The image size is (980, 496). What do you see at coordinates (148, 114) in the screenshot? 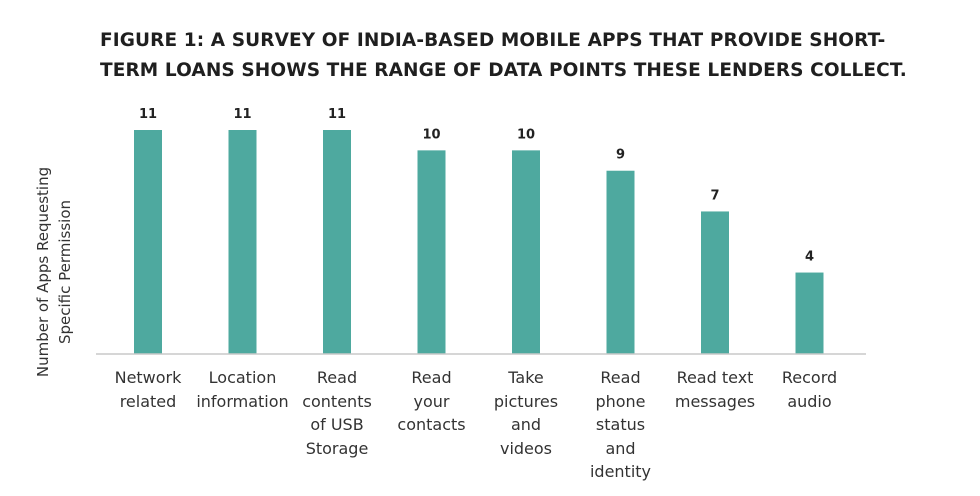
I see `bar-value-label-0: 11` at bounding box center [148, 114].